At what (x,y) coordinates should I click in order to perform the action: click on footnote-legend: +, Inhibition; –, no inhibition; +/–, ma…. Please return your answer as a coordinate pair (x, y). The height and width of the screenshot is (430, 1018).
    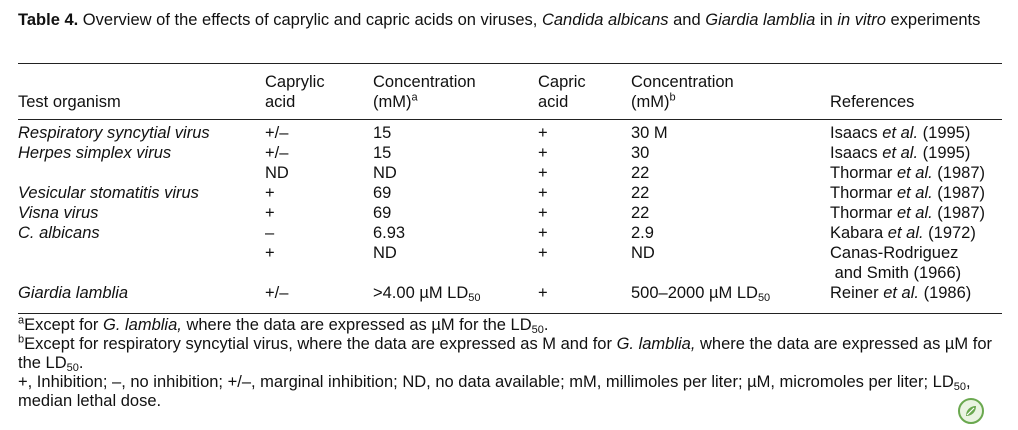
    Looking at the image, I should click on (494, 391).